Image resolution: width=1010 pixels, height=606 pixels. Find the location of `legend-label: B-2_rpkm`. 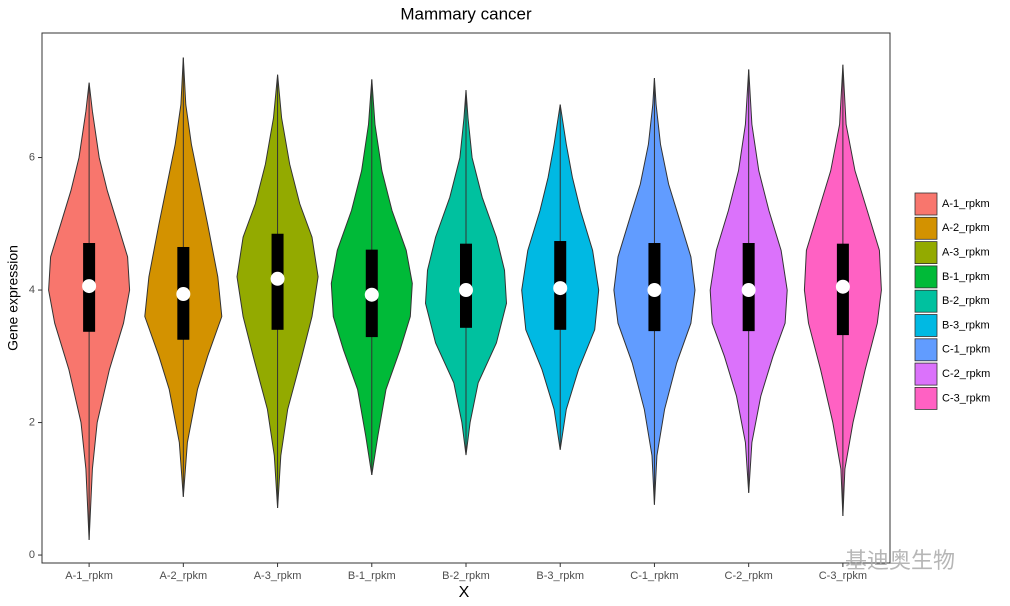

legend-label: B-2_rpkm is located at coordinates (966, 301).